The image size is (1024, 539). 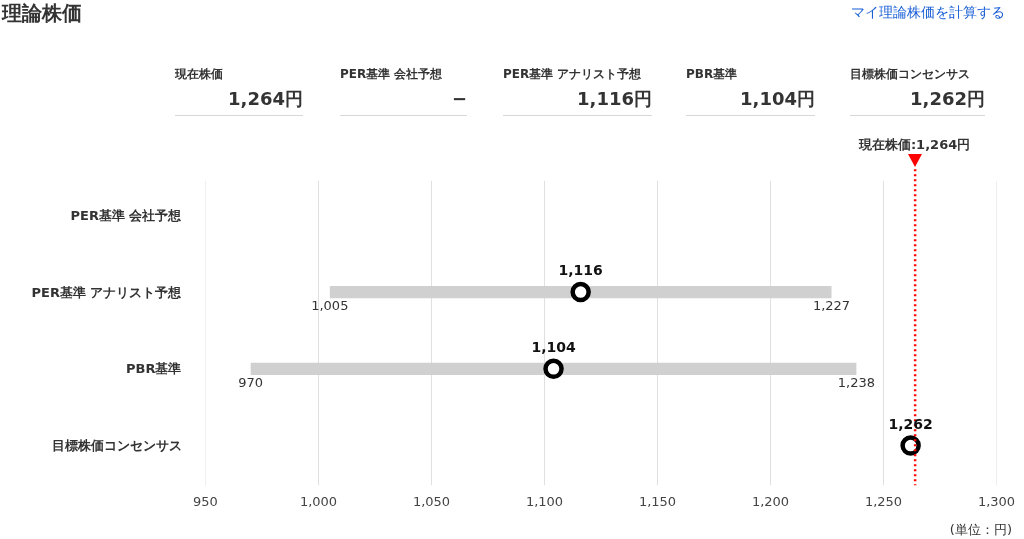 What do you see at coordinates (126, 215) in the screenshot?
I see `y-tick-label: PER基準 会社予想` at bounding box center [126, 215].